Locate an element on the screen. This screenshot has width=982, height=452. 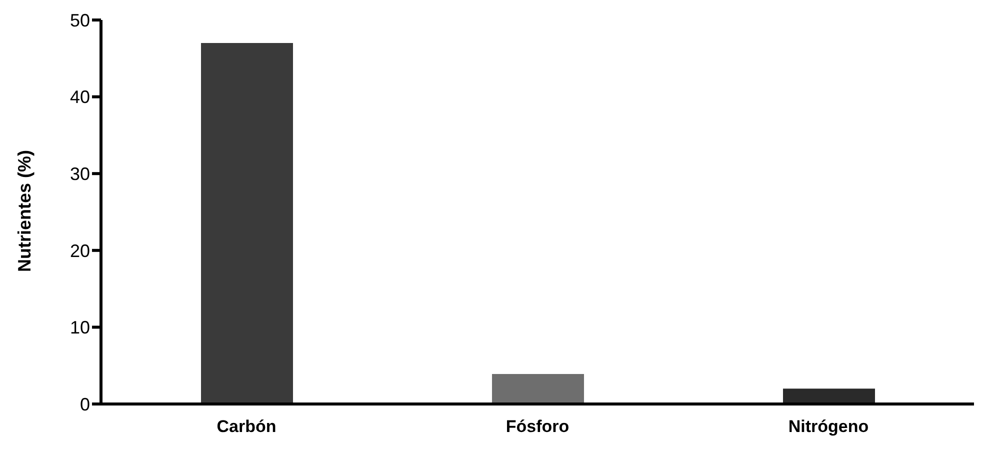
y-tick-label: 30 is located at coordinates (80, 174).